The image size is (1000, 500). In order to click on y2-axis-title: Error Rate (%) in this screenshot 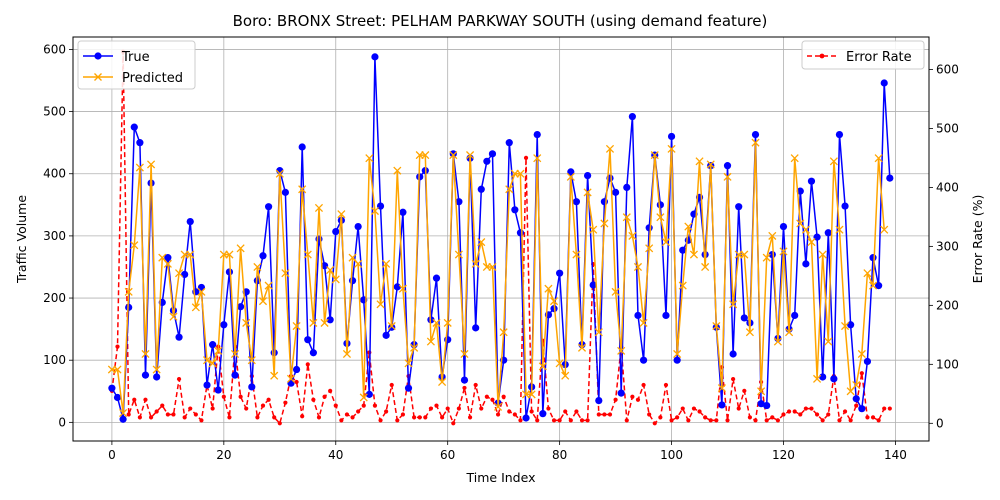, I will do `click(977, 239)`.